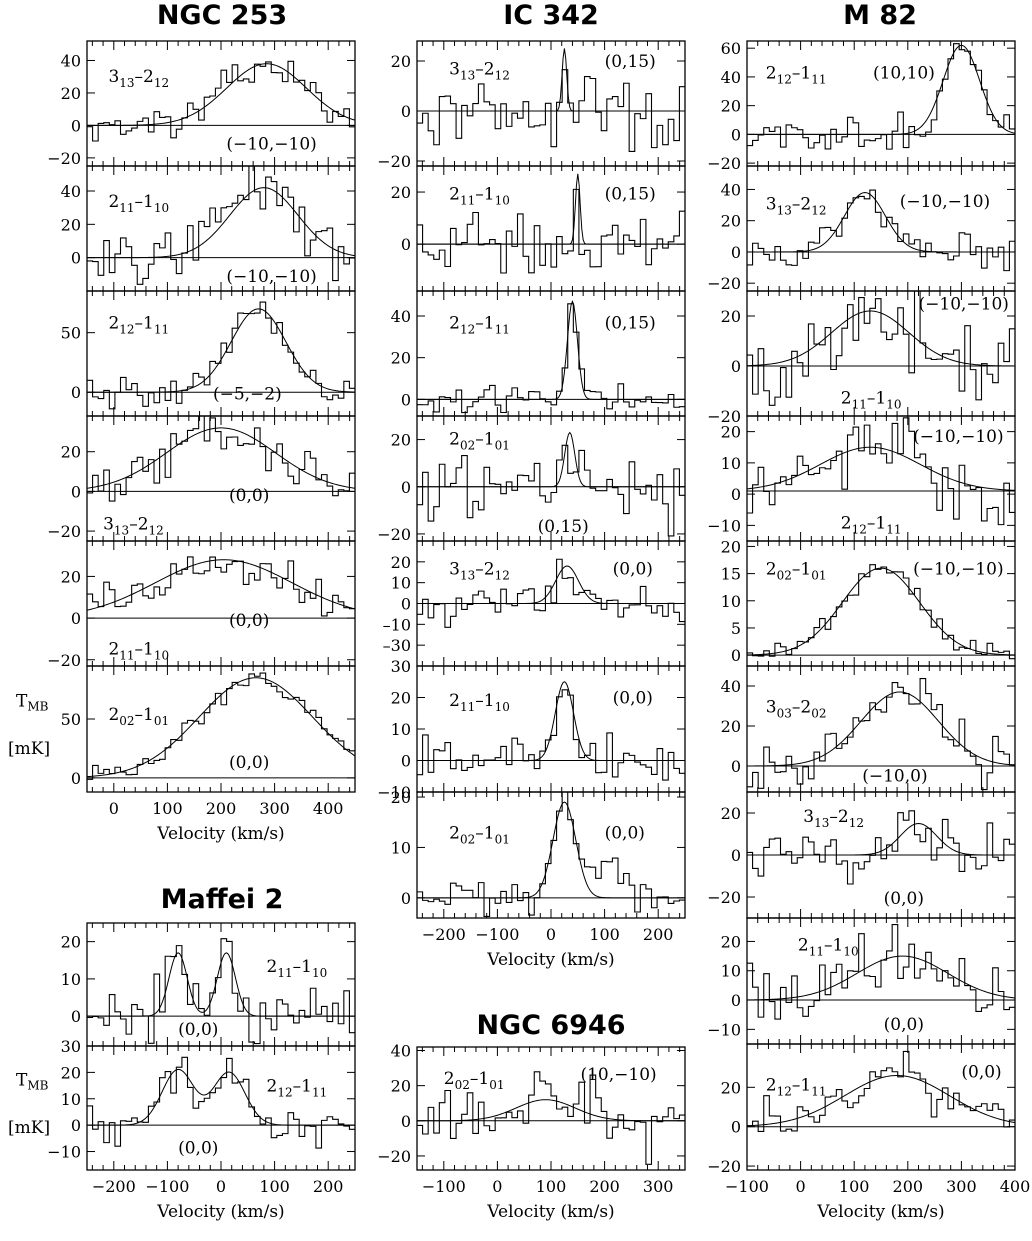 The width and height of the screenshot is (1032, 1241). I want to click on y-tick-label: 5, so click(736, 628).